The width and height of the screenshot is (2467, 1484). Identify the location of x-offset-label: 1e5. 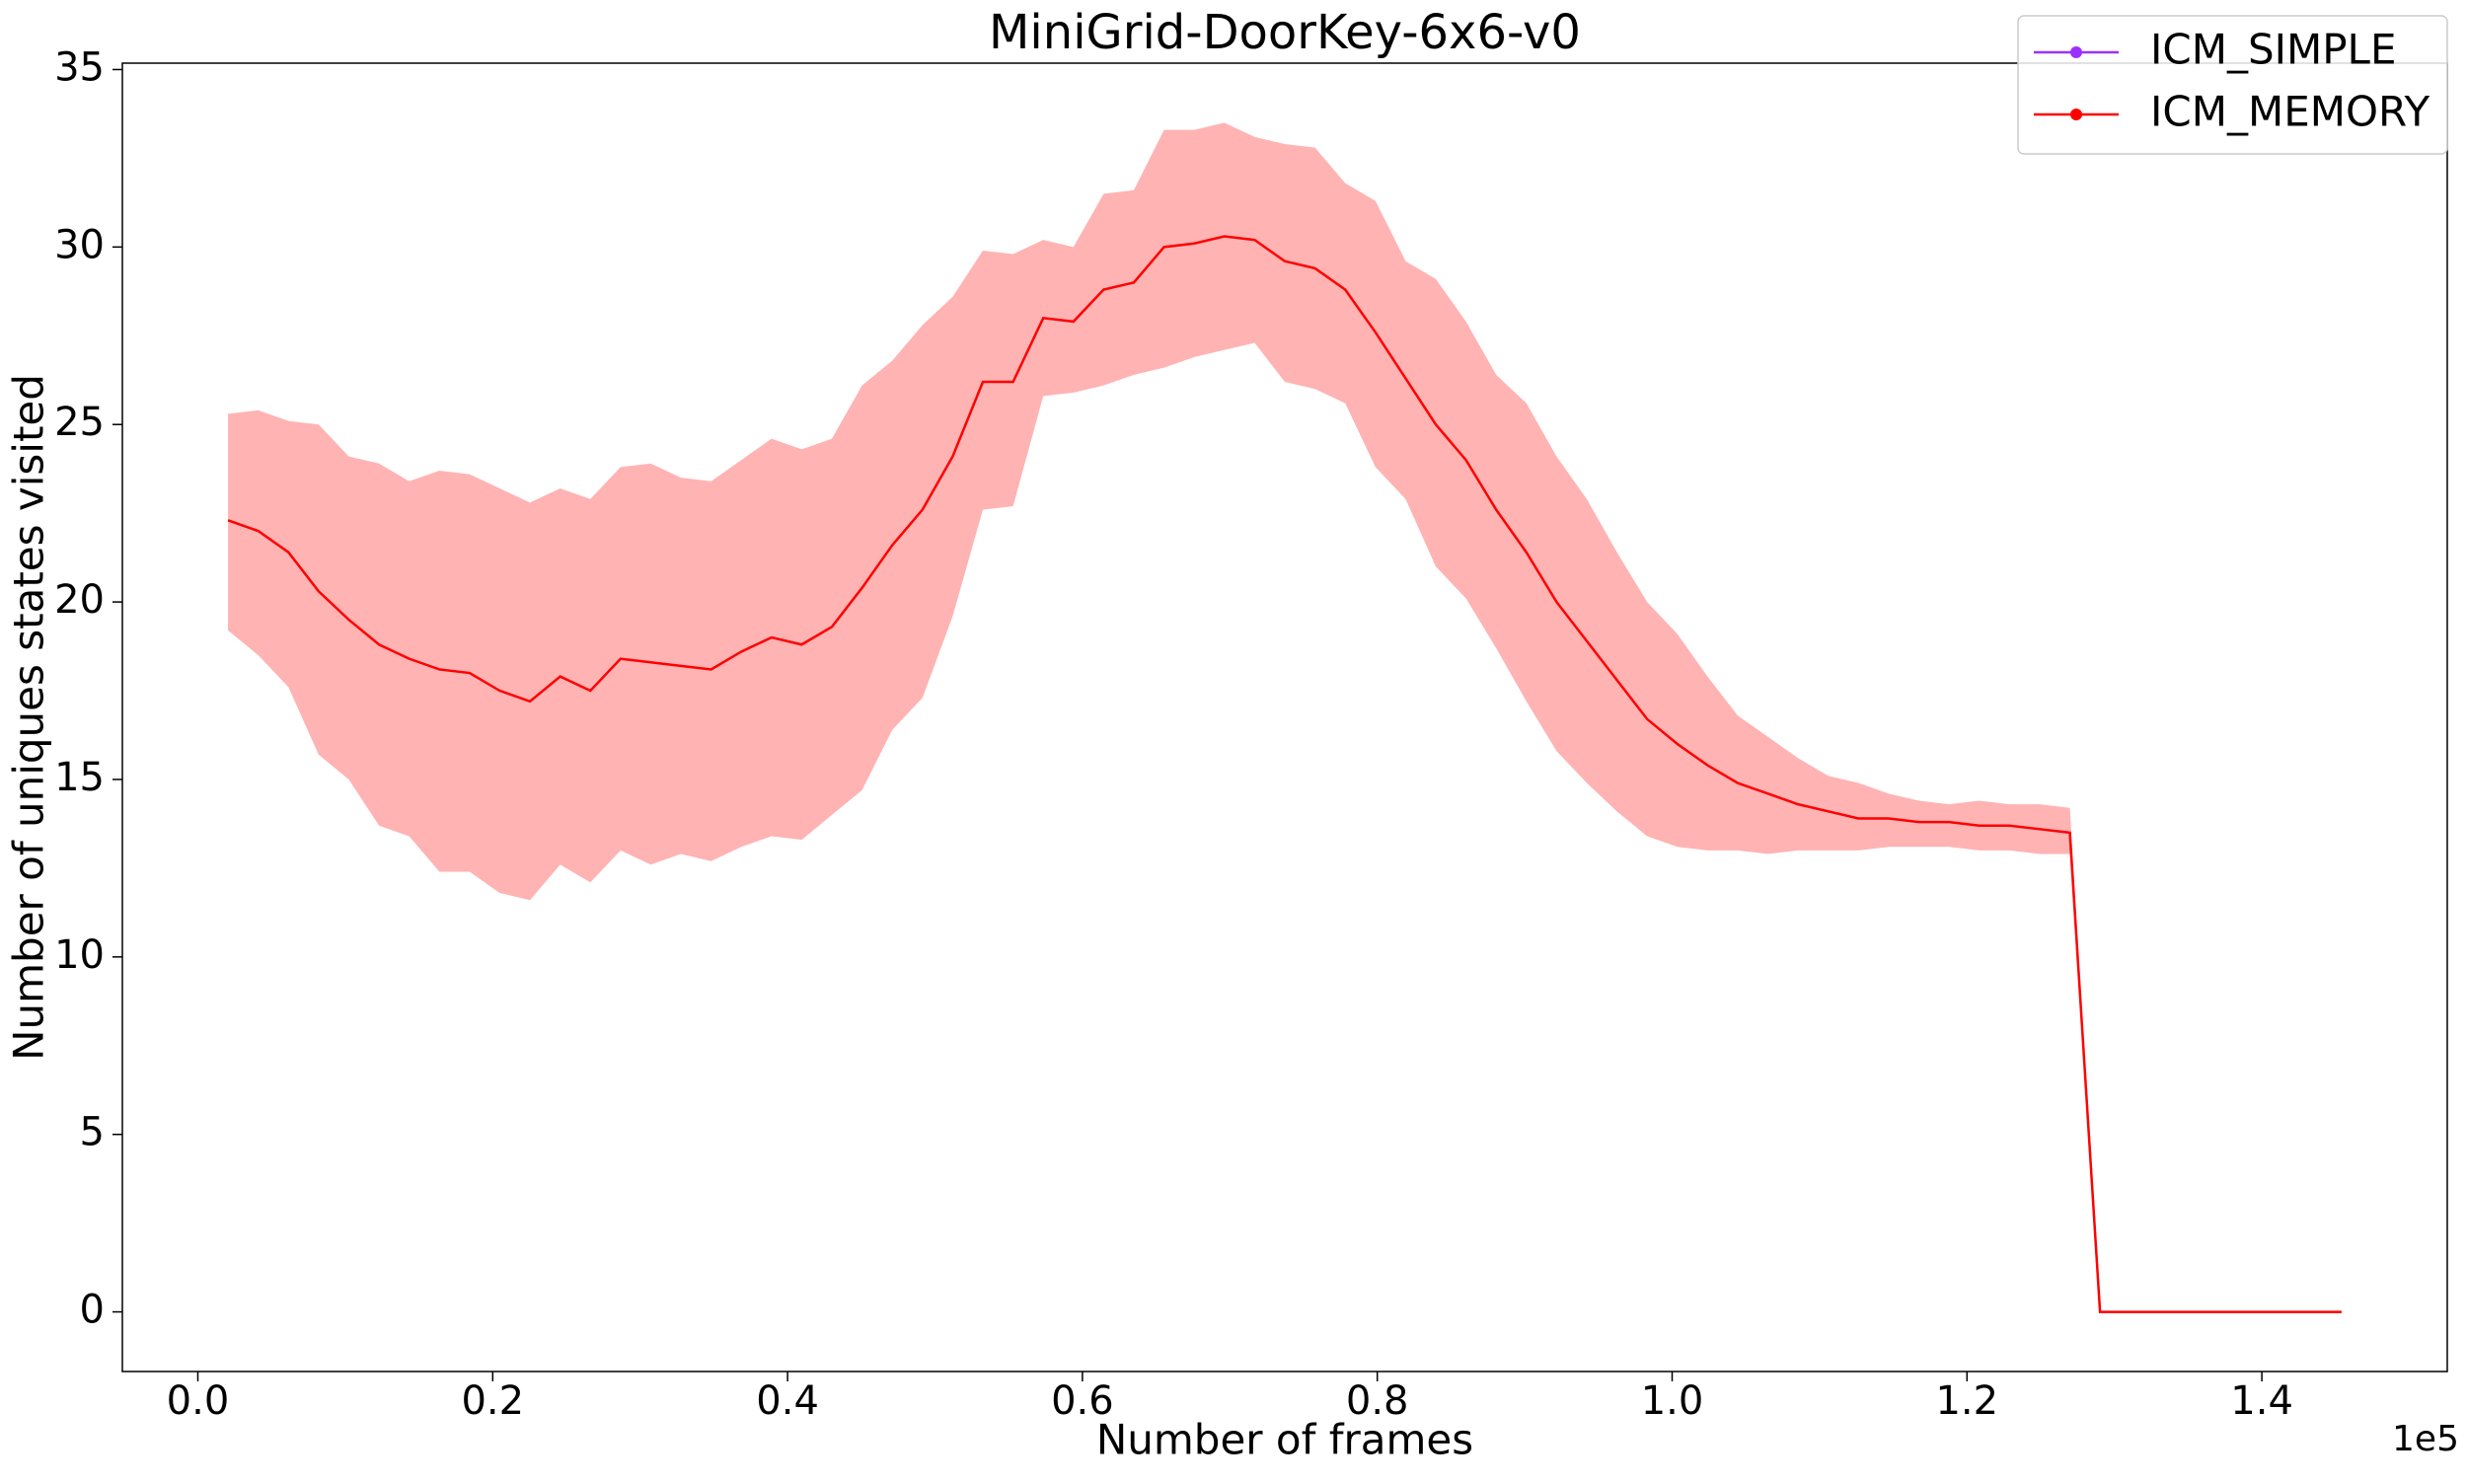
(2425, 1439).